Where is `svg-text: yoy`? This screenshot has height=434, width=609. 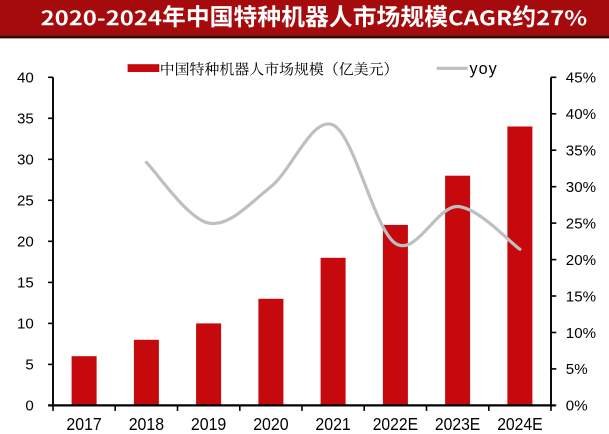
svg-text: yoy is located at coordinates (484, 69).